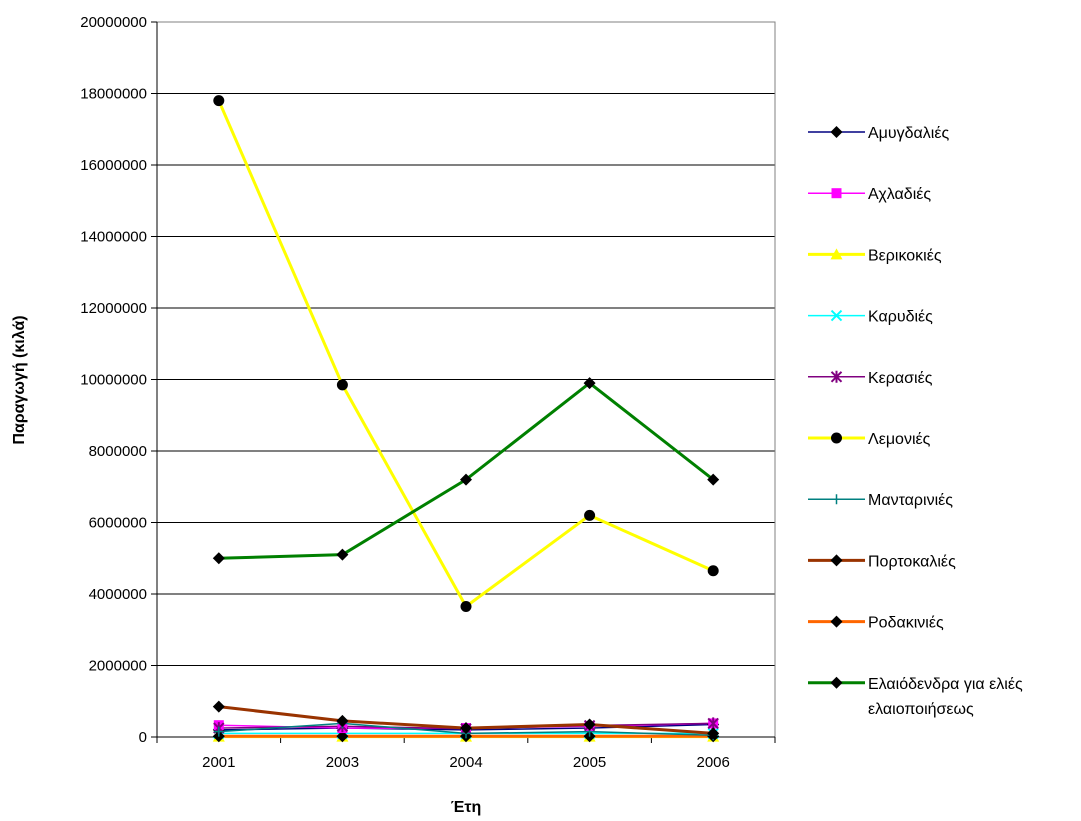 This screenshot has height=821, width=1081. Describe the element at coordinates (113, 380) in the screenshot. I see `y-tick-label: 10000000` at that location.